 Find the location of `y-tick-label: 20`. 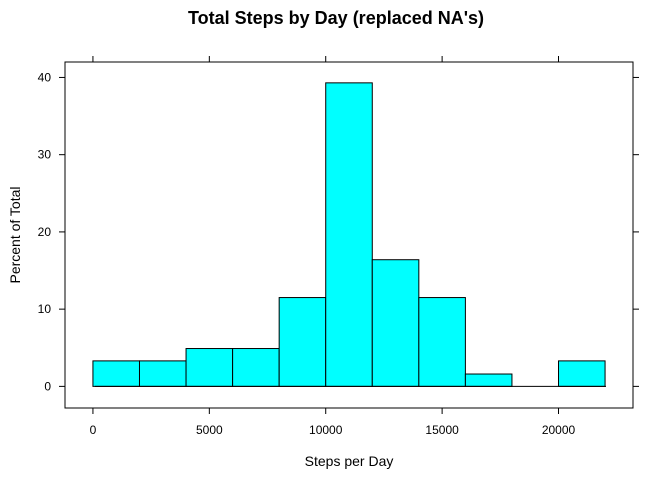

y-tick-label: 20 is located at coordinates (45, 232).